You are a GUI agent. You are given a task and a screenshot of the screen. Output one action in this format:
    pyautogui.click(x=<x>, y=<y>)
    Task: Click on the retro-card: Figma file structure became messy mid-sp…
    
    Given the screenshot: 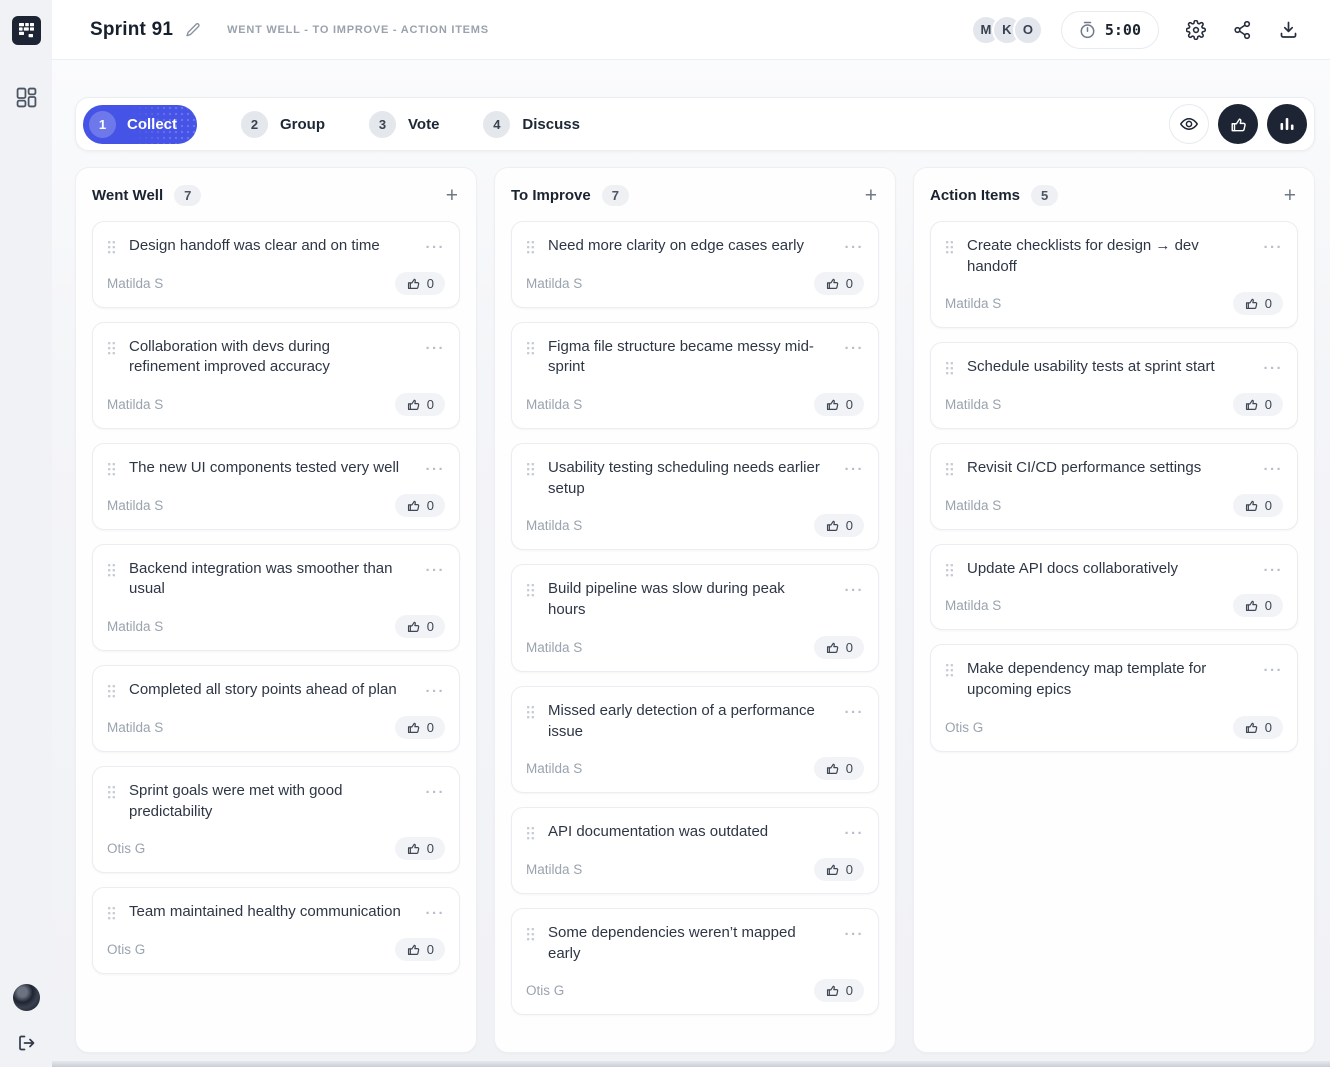 What is the action you would take?
    pyautogui.click(x=695, y=375)
    